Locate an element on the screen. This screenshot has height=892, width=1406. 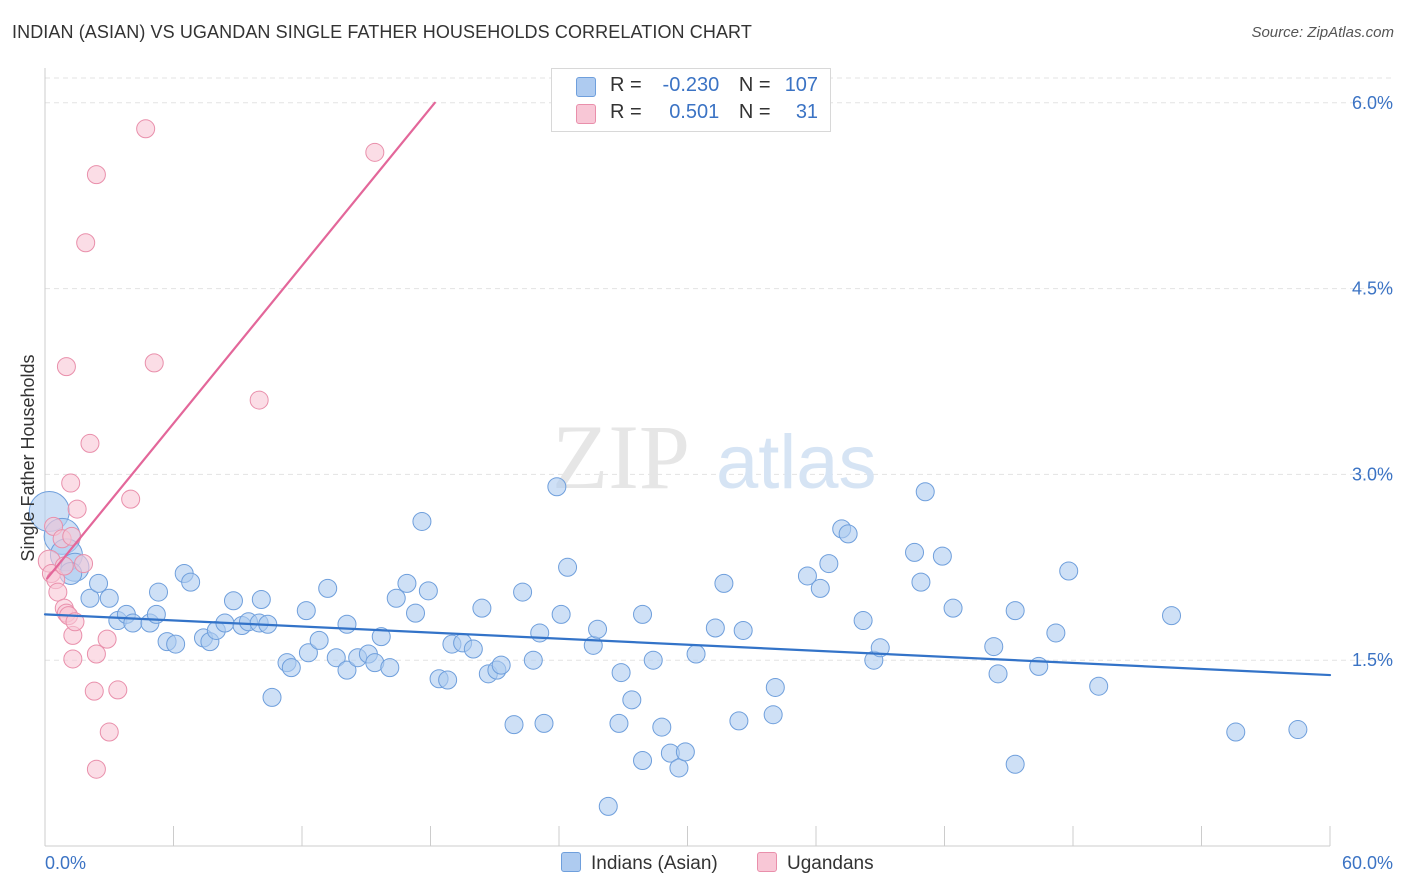
y-tick-label: 4.5% is located at coordinates (1372, 289).